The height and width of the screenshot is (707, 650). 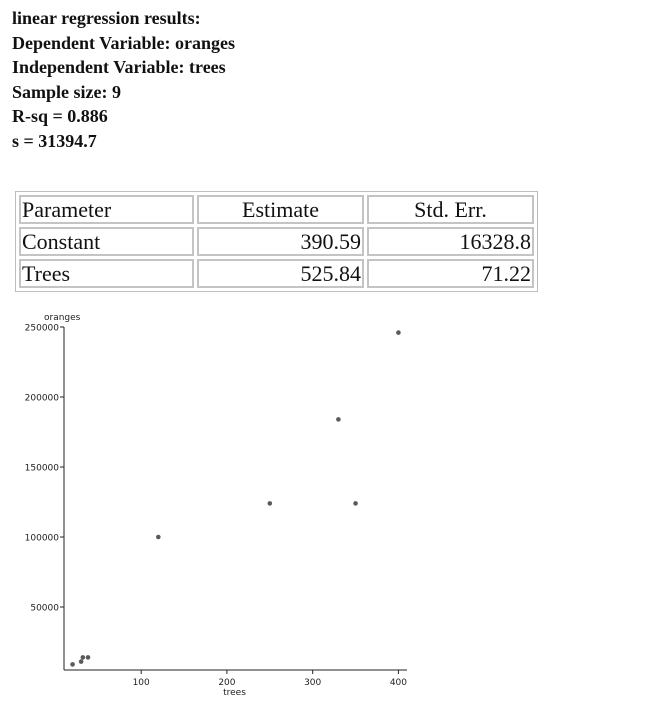 I want to click on table-header-row: Parameter Estimate Std. Err., so click(x=276, y=209).